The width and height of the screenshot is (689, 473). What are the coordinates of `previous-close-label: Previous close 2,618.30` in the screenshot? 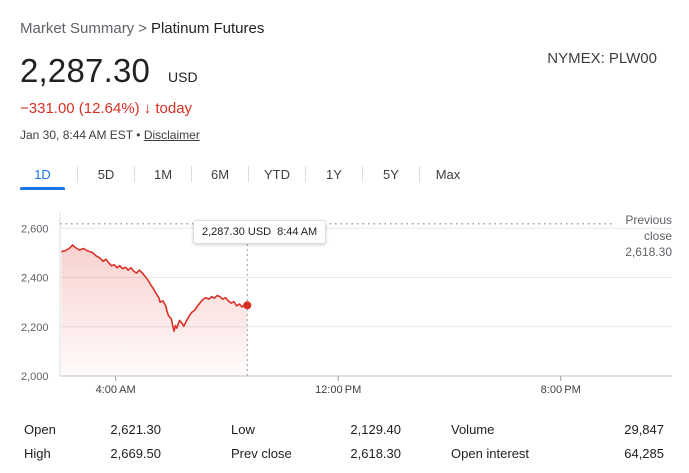 It's located at (637, 236).